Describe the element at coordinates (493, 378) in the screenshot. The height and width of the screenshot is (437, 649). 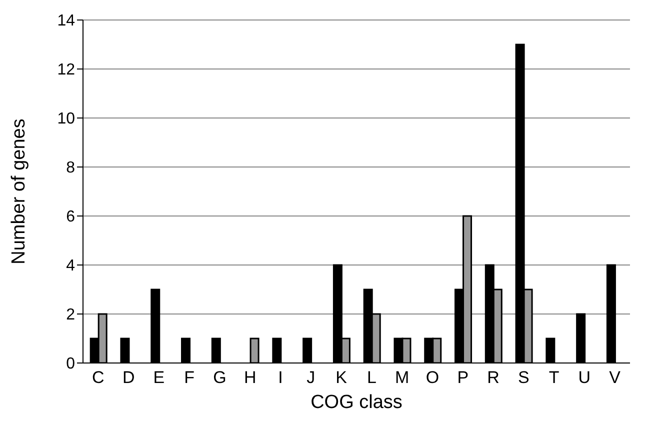
I see `x-tick-label: R` at that location.